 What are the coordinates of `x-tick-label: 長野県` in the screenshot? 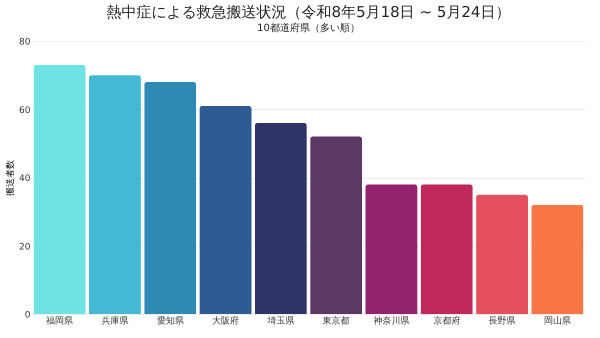 It's located at (502, 321).